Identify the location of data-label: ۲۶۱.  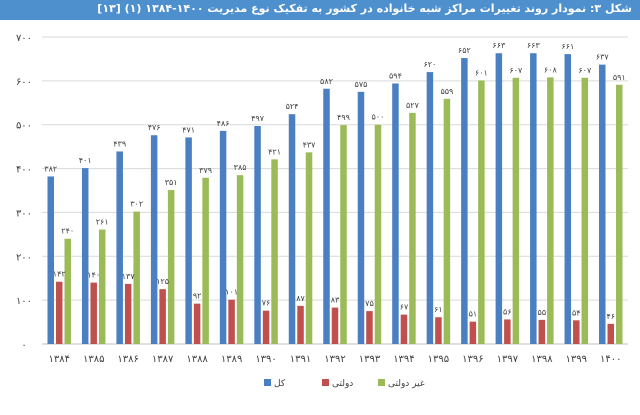
(102, 222).